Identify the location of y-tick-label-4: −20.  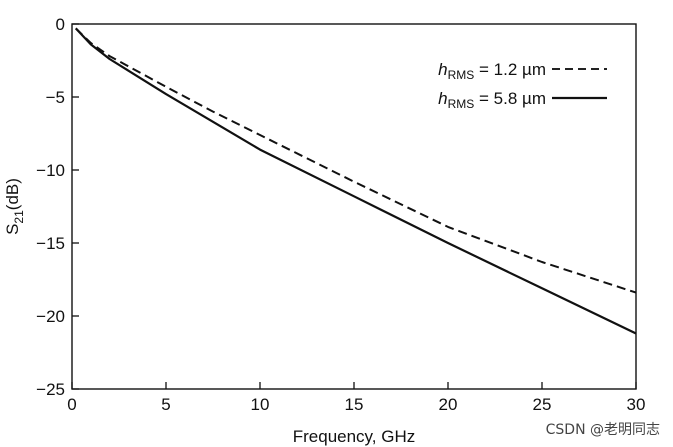
(50, 316).